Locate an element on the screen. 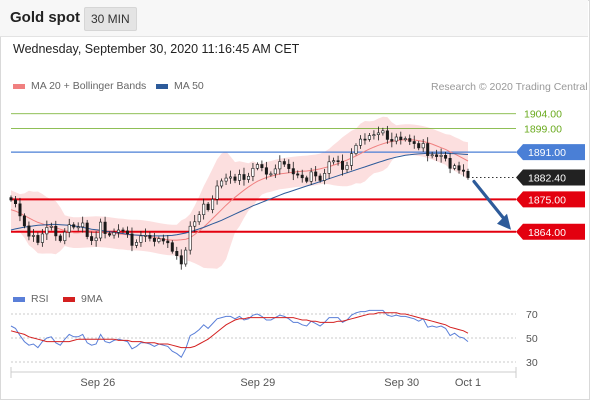  level-label-4: 1875.00 is located at coordinates (550, 199).